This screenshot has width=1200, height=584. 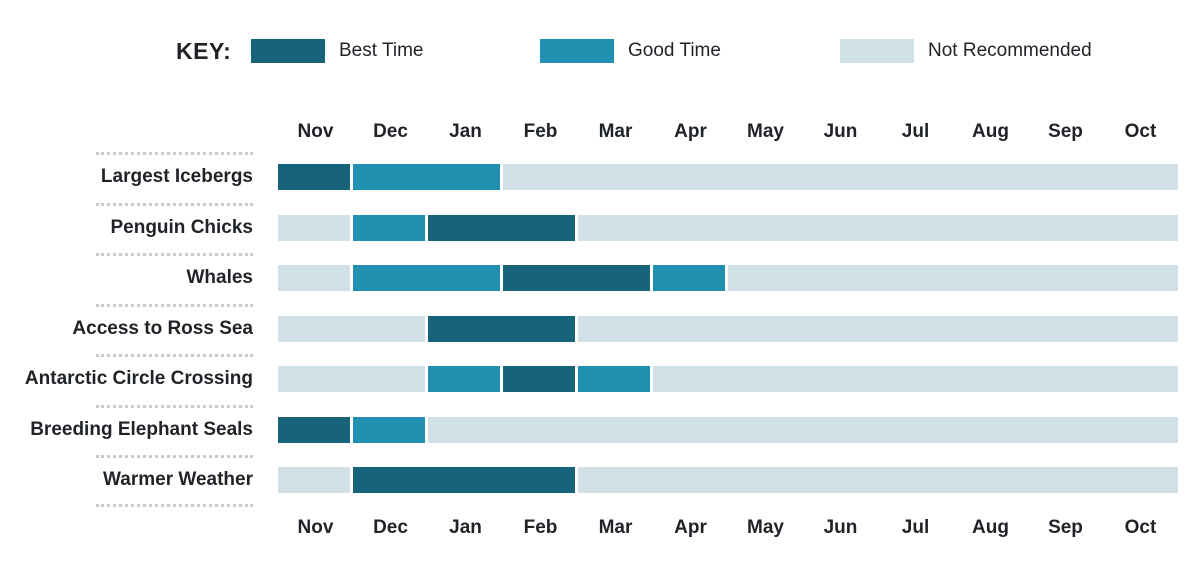 I want to click on month-label-bottom-jul: Jul, so click(x=915, y=527).